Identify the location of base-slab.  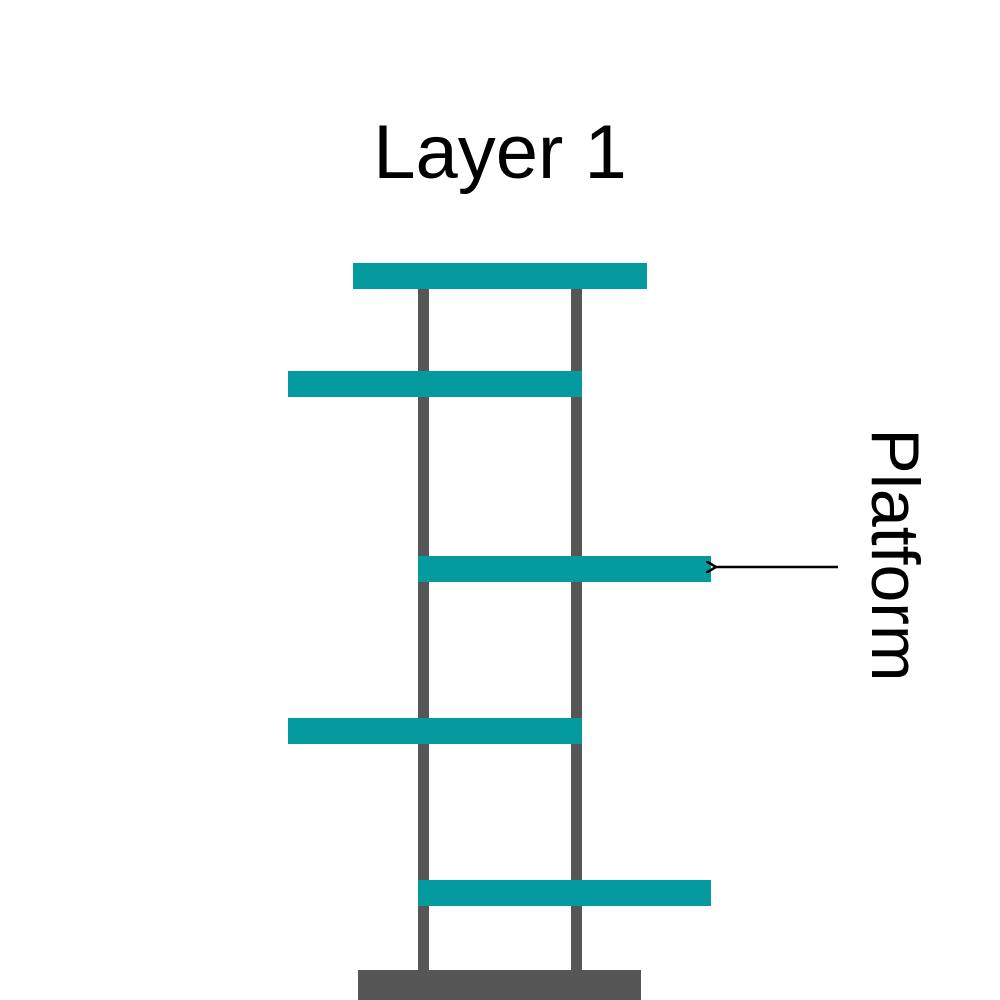
(499, 985).